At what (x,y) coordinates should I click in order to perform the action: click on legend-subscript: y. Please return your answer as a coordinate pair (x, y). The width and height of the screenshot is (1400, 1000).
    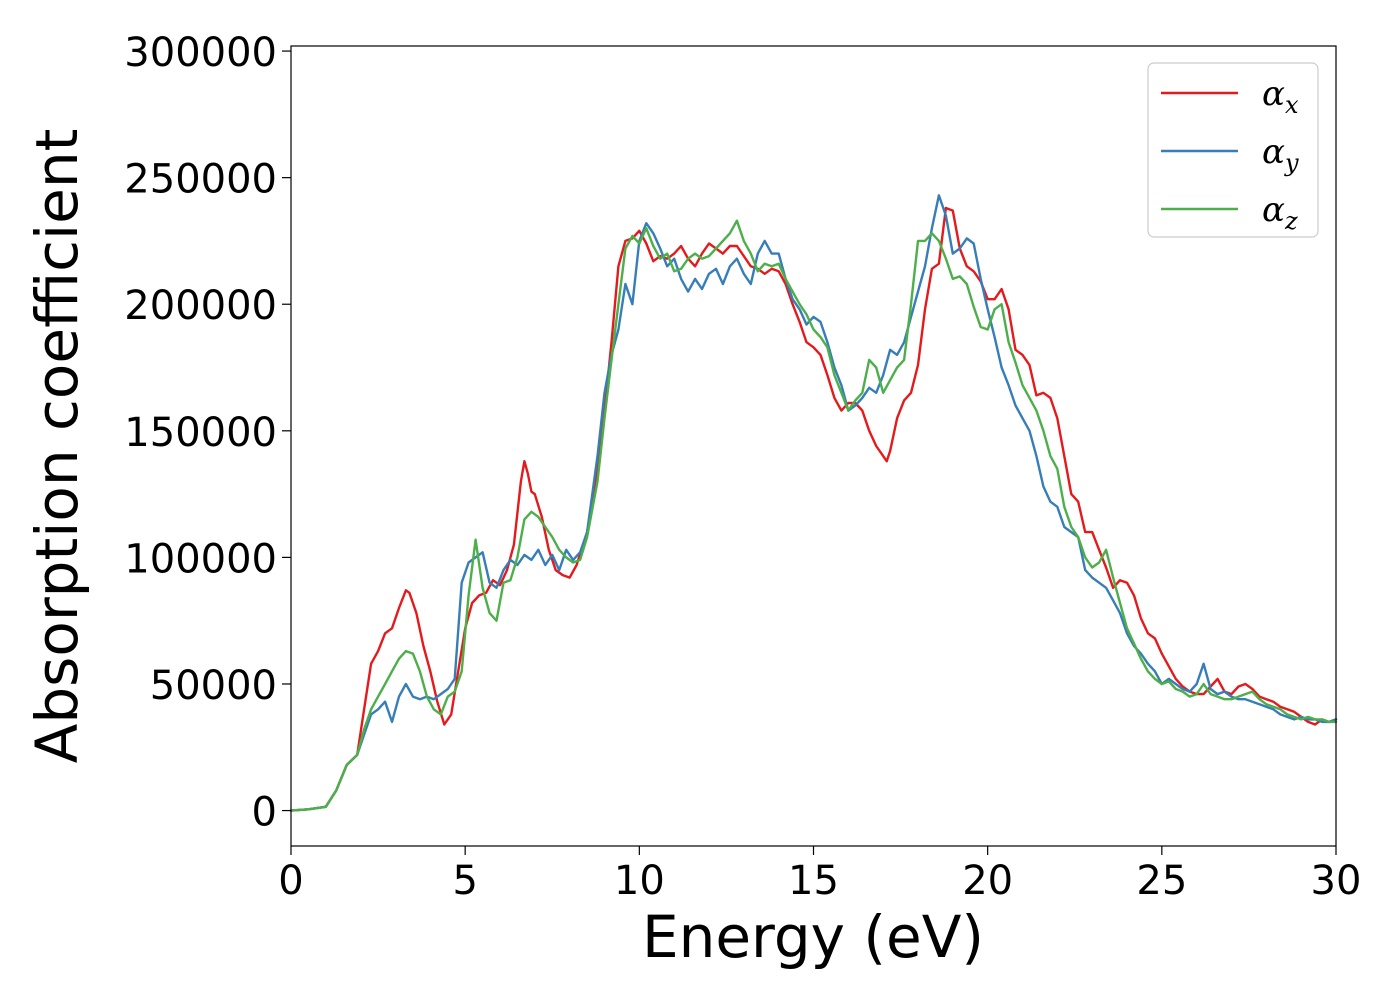
    Looking at the image, I should click on (1291, 163).